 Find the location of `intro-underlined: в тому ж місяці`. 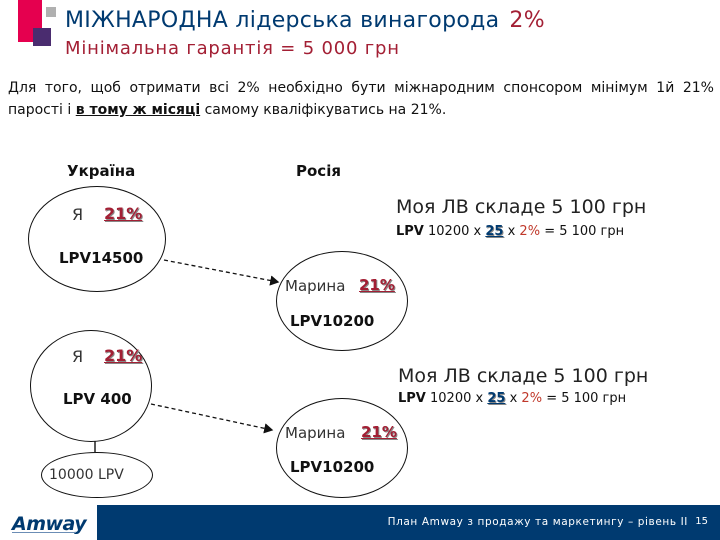

intro-underlined: в тому ж місяці is located at coordinates (138, 110).